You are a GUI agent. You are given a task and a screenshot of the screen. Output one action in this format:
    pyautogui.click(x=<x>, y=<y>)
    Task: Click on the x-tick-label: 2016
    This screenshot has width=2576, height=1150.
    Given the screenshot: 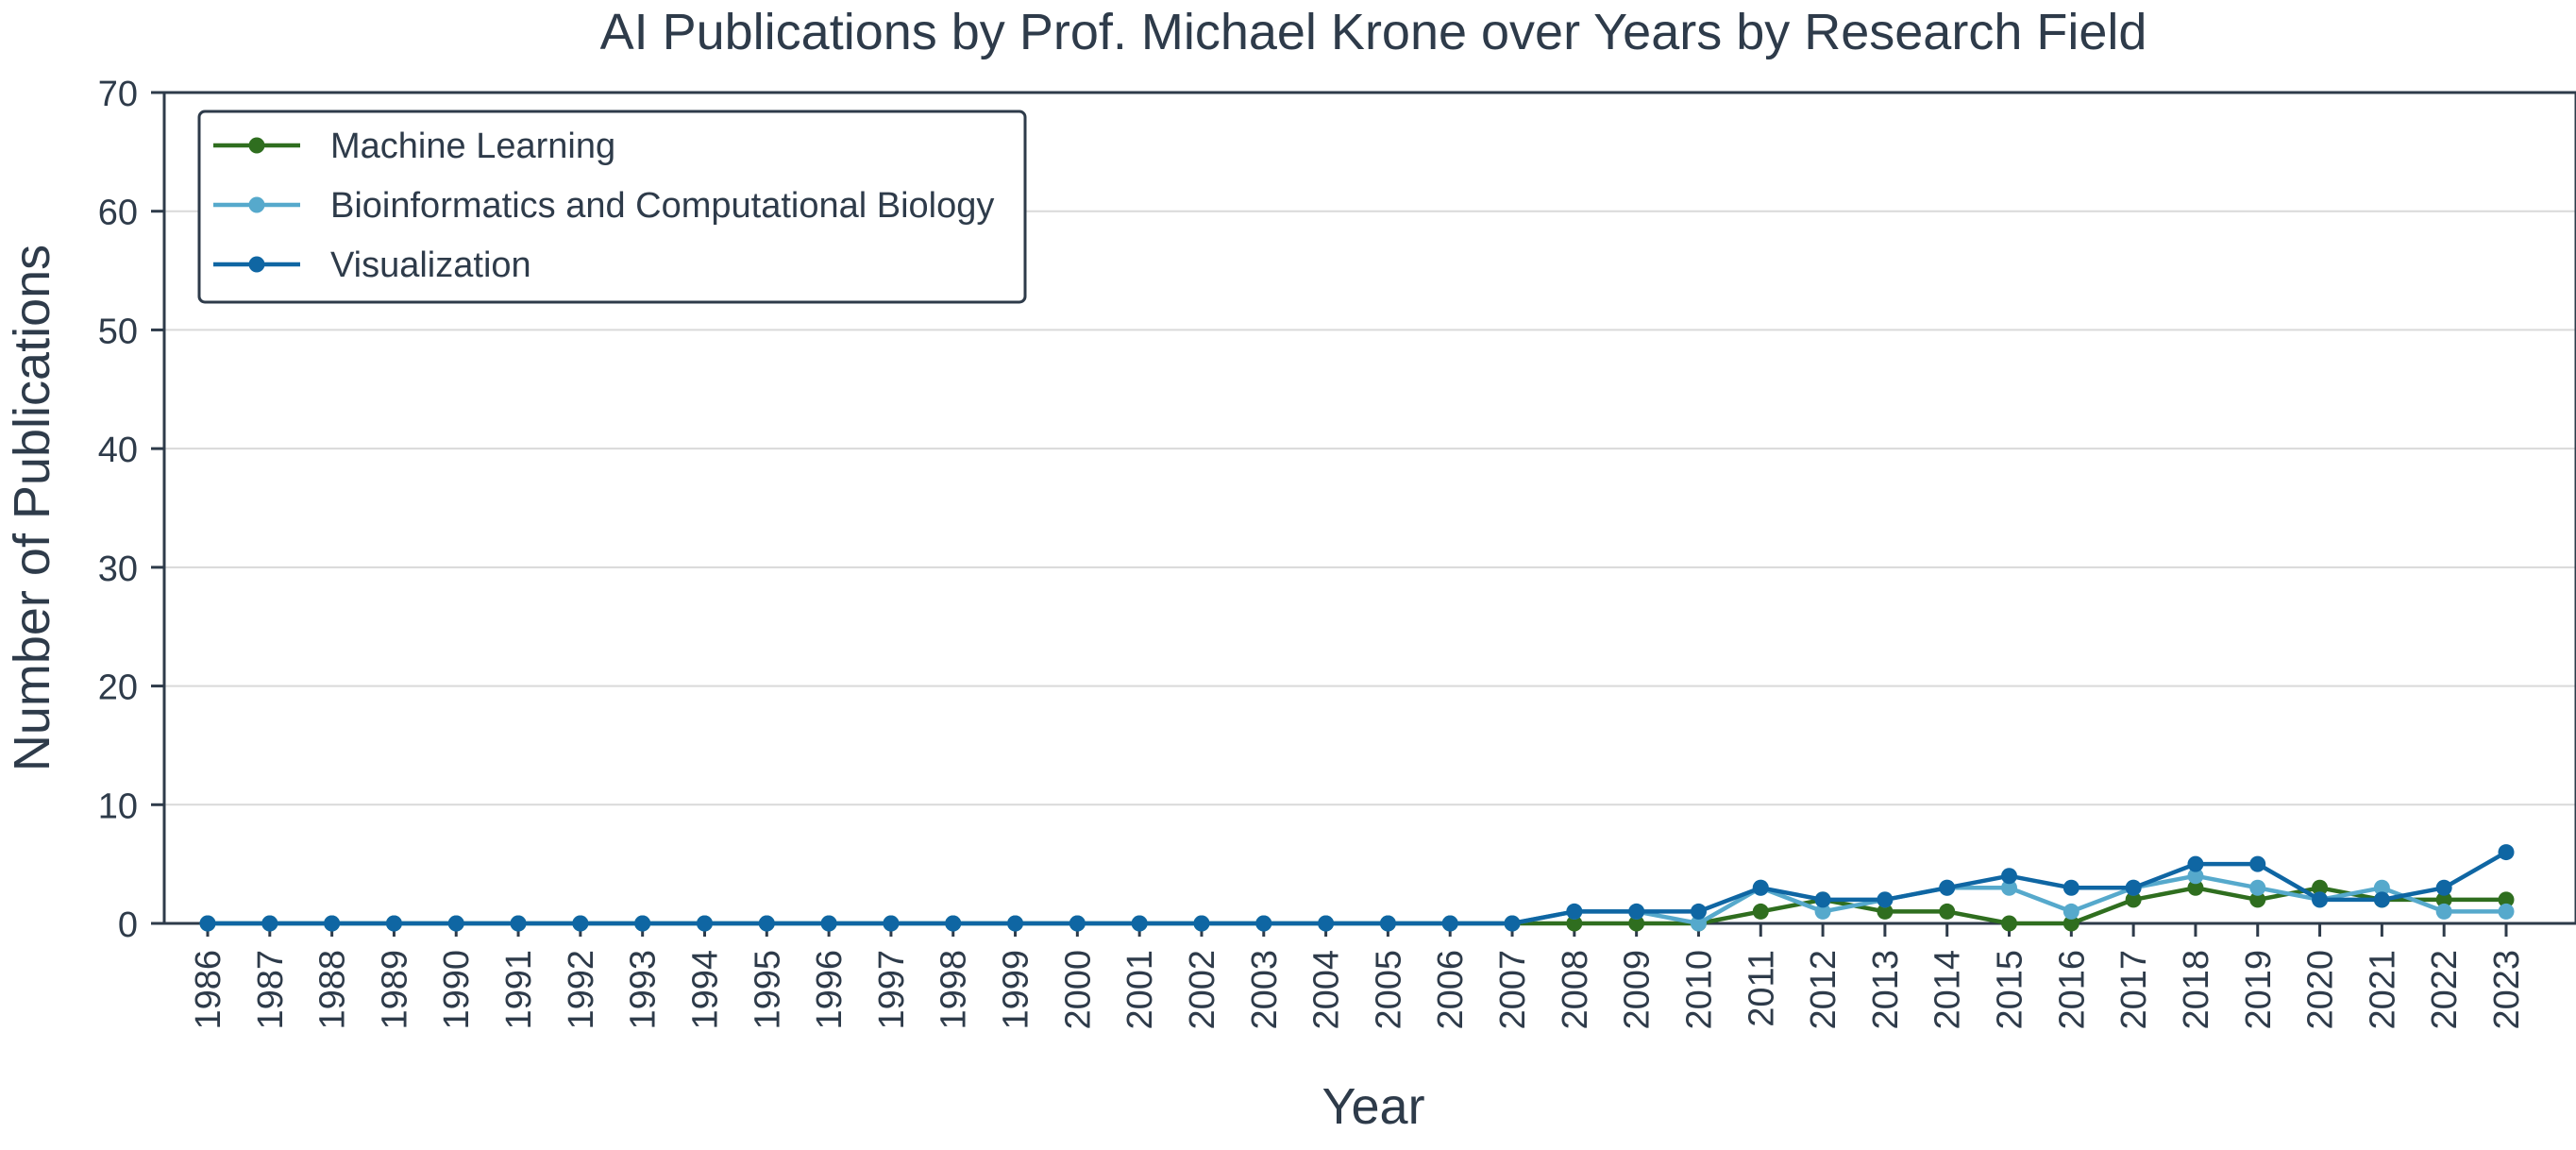 What is the action you would take?
    pyautogui.click(x=2072, y=990)
    